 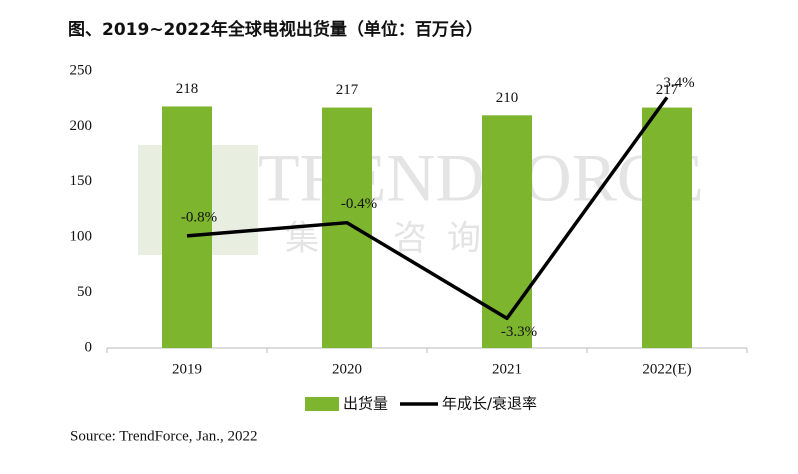 What do you see at coordinates (275, 29) in the screenshot?
I see `chart-title: 图、2019~2022年全球电视出货量（单位：百万台）` at bounding box center [275, 29].